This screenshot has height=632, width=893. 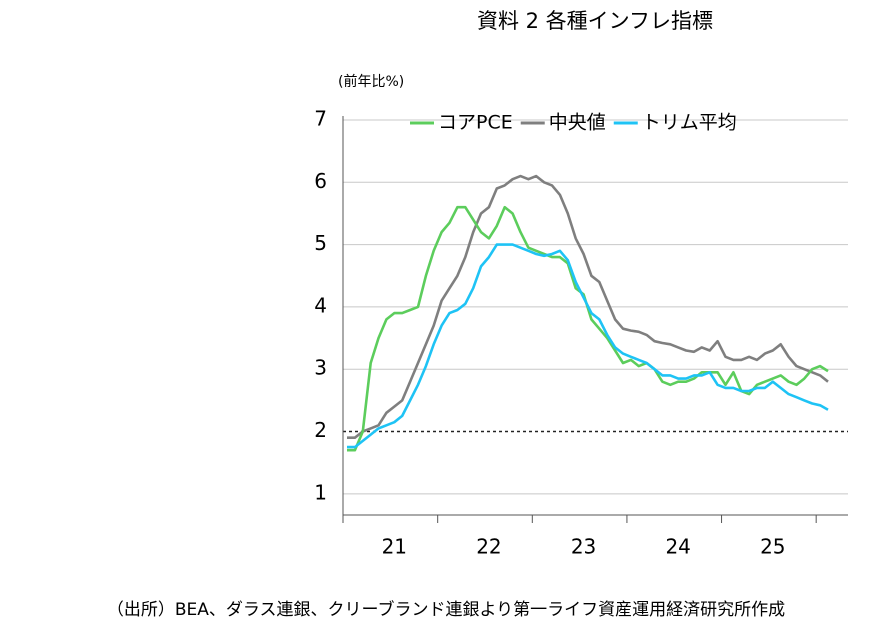 What do you see at coordinates (689, 123) in the screenshot?
I see `legend-label: トリム平均` at bounding box center [689, 123].